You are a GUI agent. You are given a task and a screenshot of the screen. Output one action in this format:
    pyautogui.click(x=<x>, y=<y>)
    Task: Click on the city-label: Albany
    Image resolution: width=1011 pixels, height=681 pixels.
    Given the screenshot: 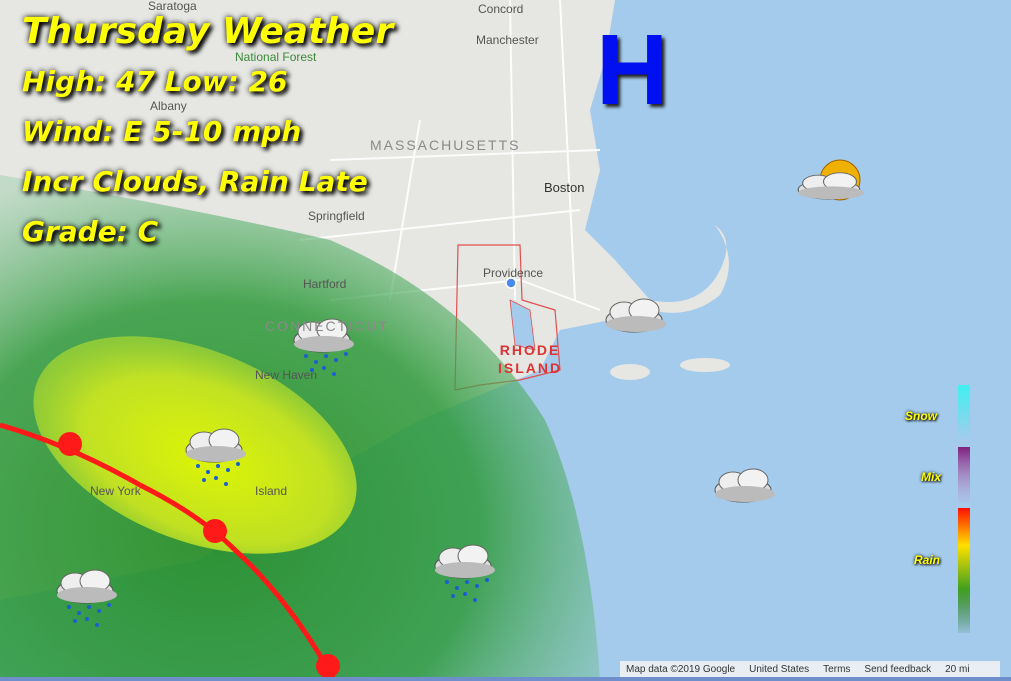 What is the action you would take?
    pyautogui.click(x=168, y=106)
    